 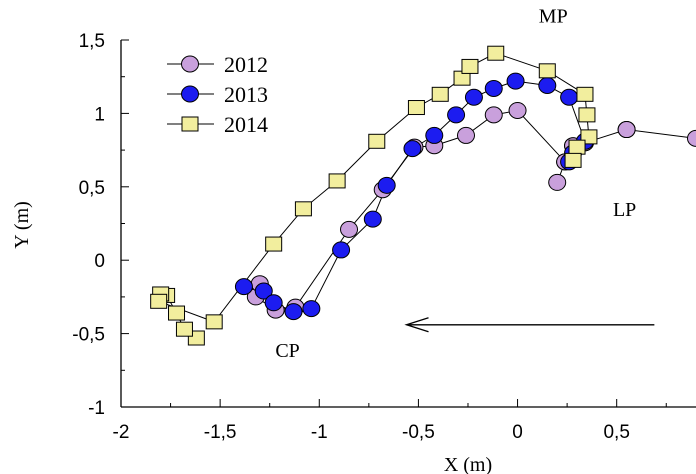 I want to click on annotation-lp: LP, so click(x=624, y=210).